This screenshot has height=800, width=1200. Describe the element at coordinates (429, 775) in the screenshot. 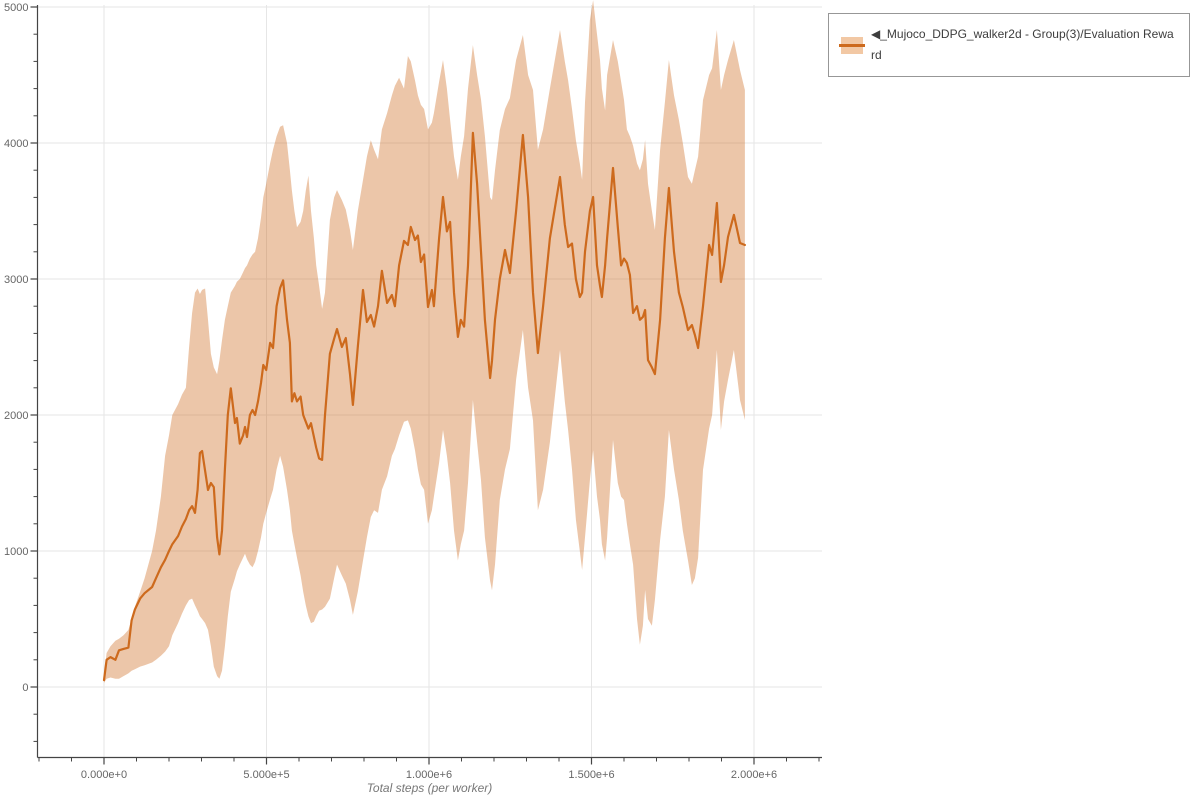

I see `x-tick-label: 1.000e+6` at that location.